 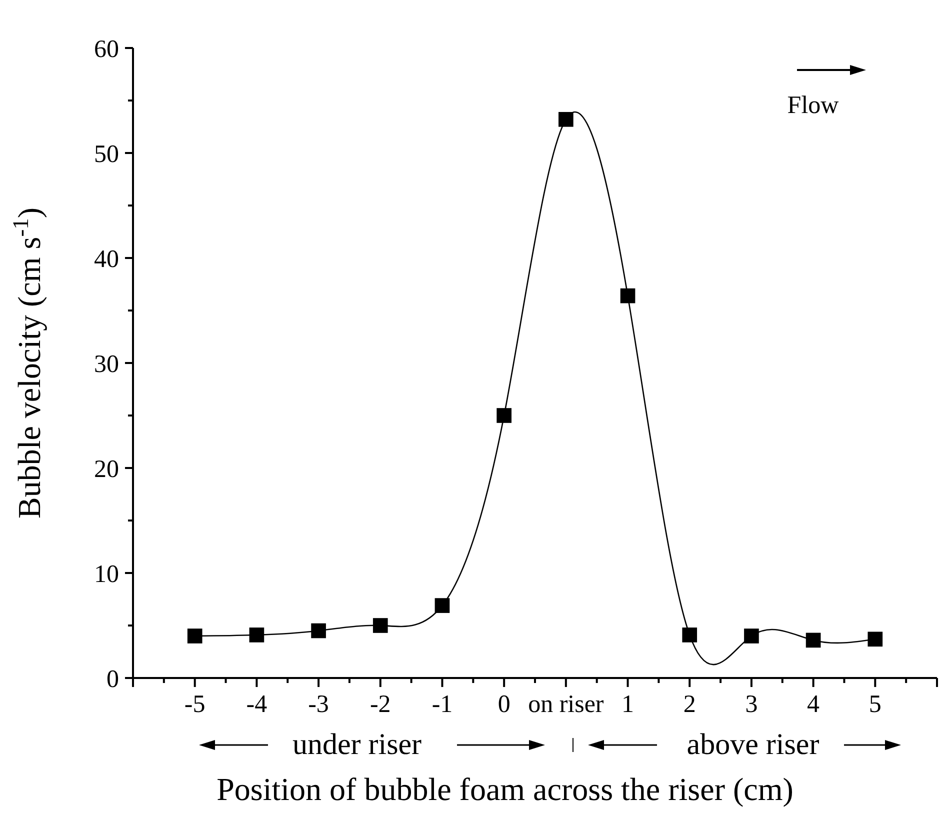 What do you see at coordinates (318, 704) in the screenshot?
I see `x-tick-label: -3` at bounding box center [318, 704].